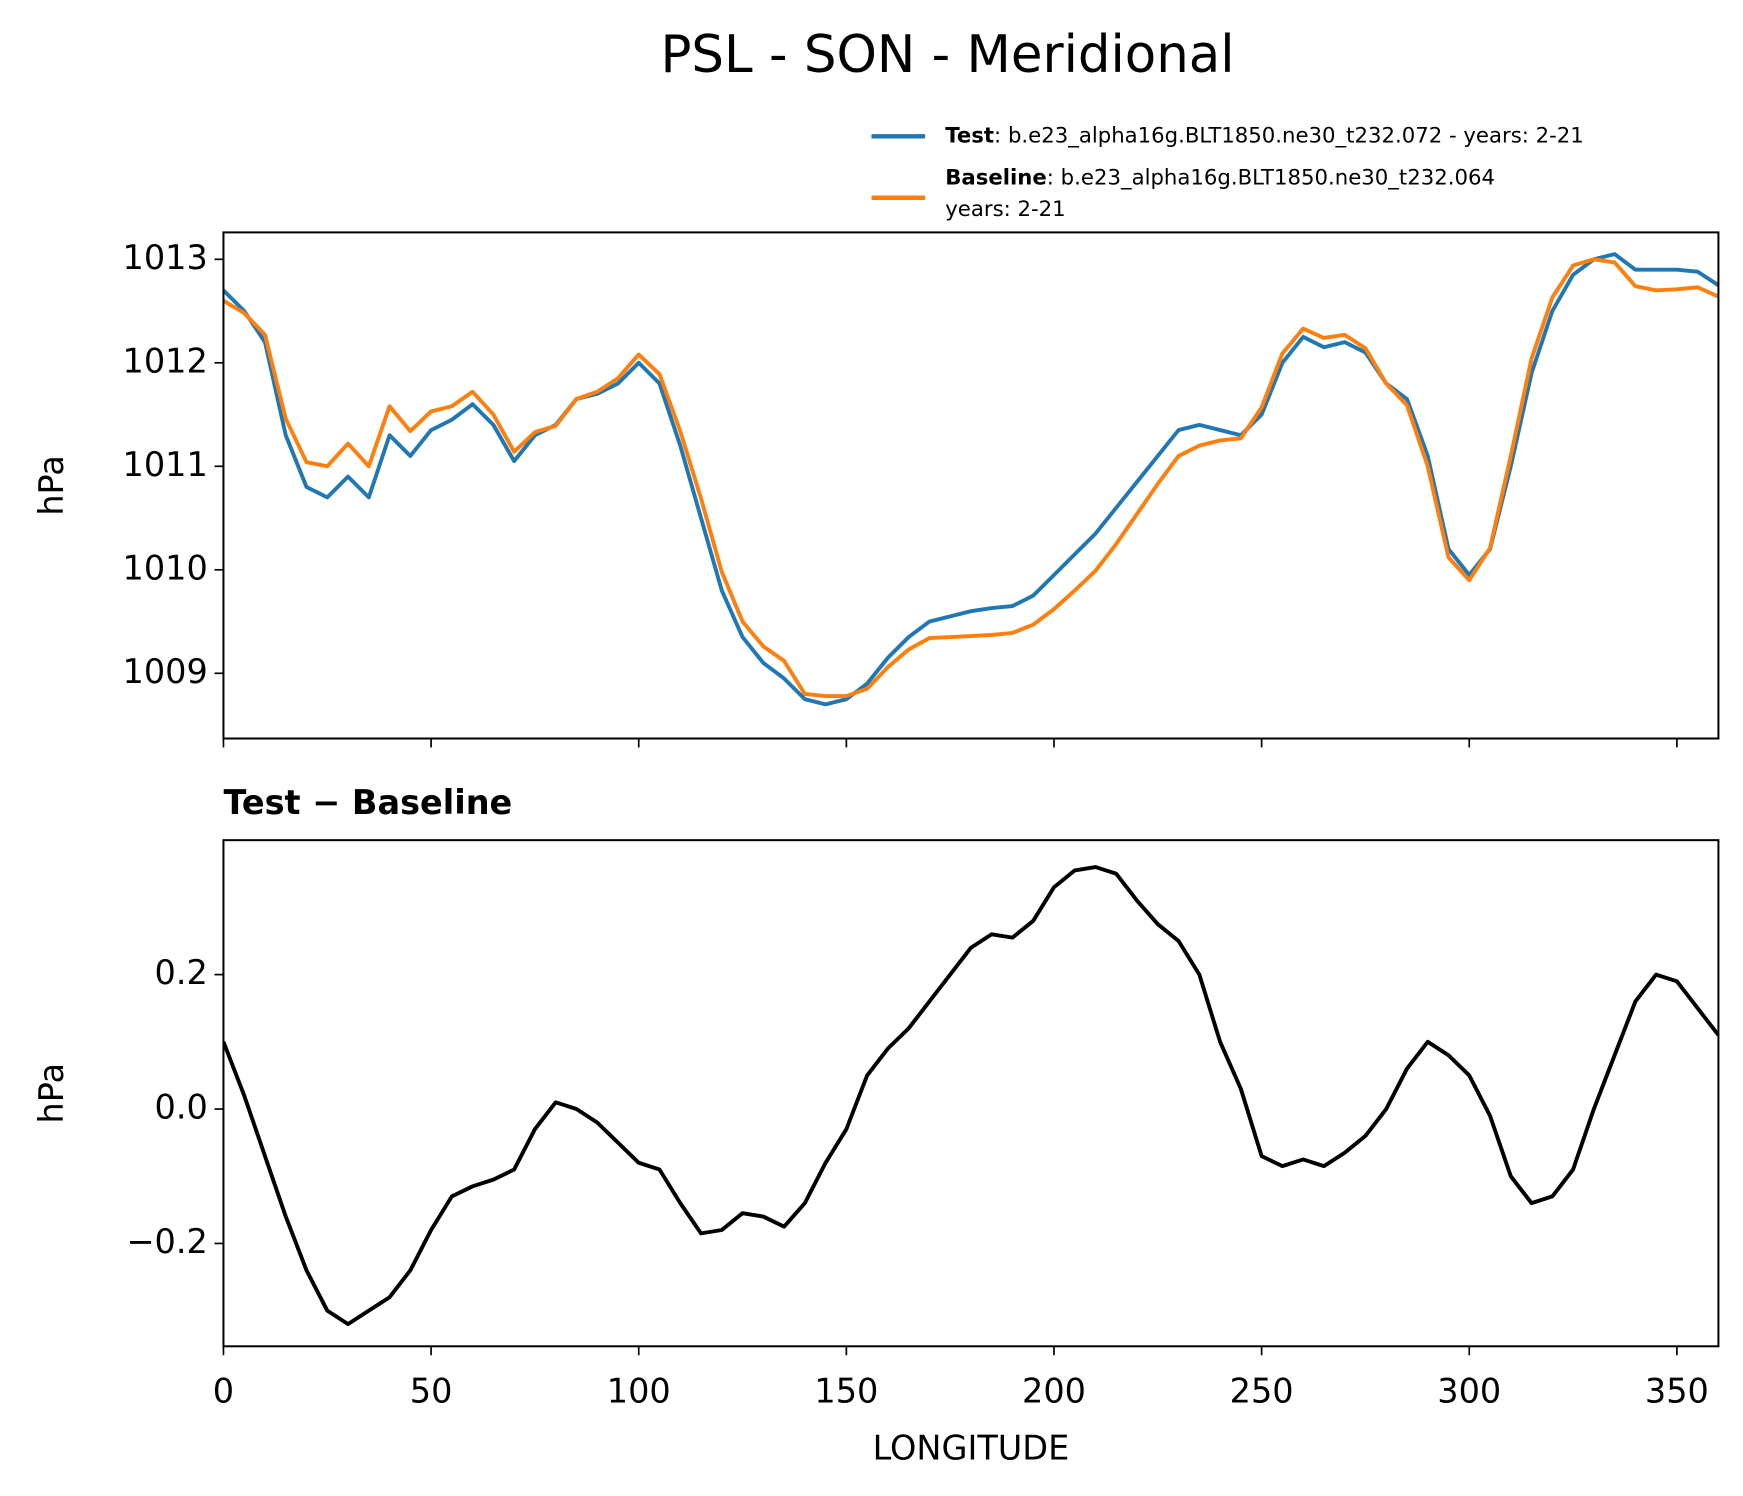  Describe the element at coordinates (1005, 209) in the screenshot. I see `legend-label: years: 2-21` at that location.